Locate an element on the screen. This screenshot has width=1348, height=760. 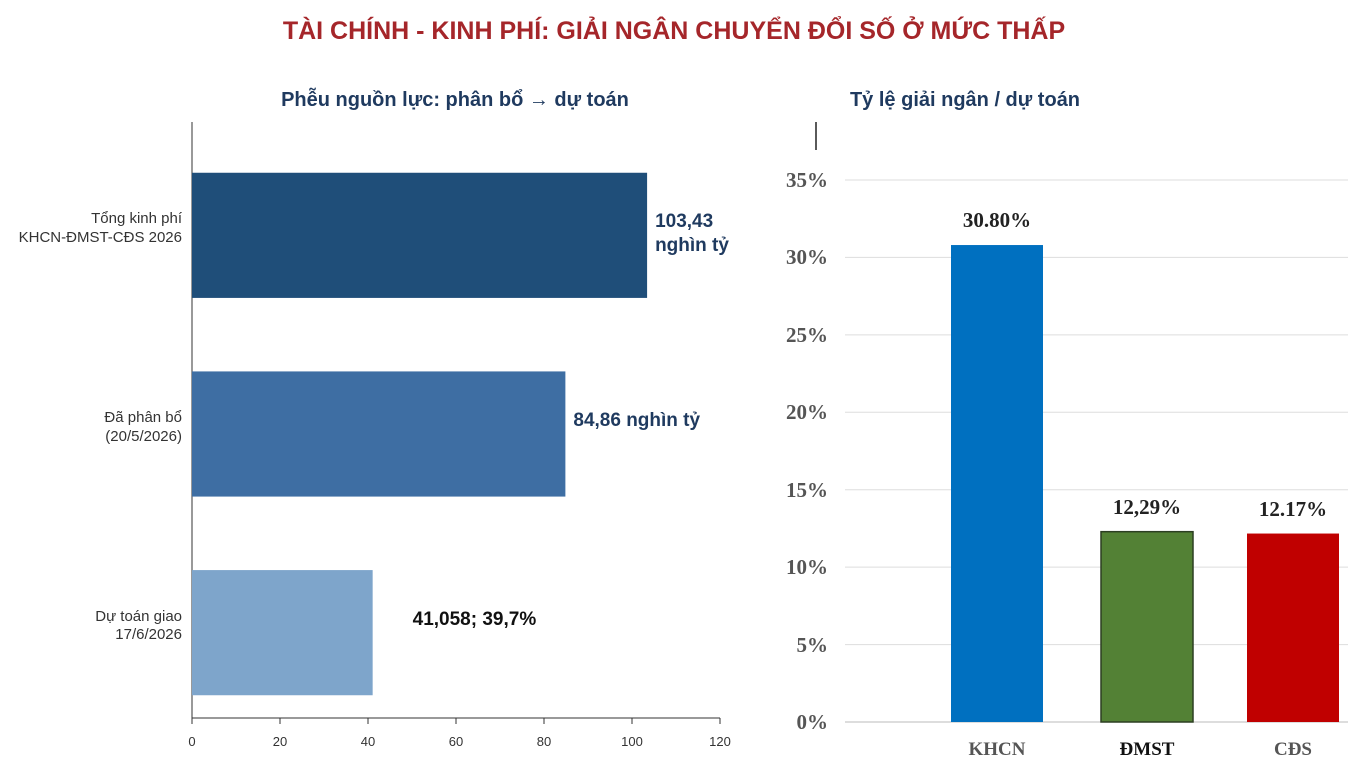
value-label: 41,058; 39,7% is located at coordinates (474, 619).